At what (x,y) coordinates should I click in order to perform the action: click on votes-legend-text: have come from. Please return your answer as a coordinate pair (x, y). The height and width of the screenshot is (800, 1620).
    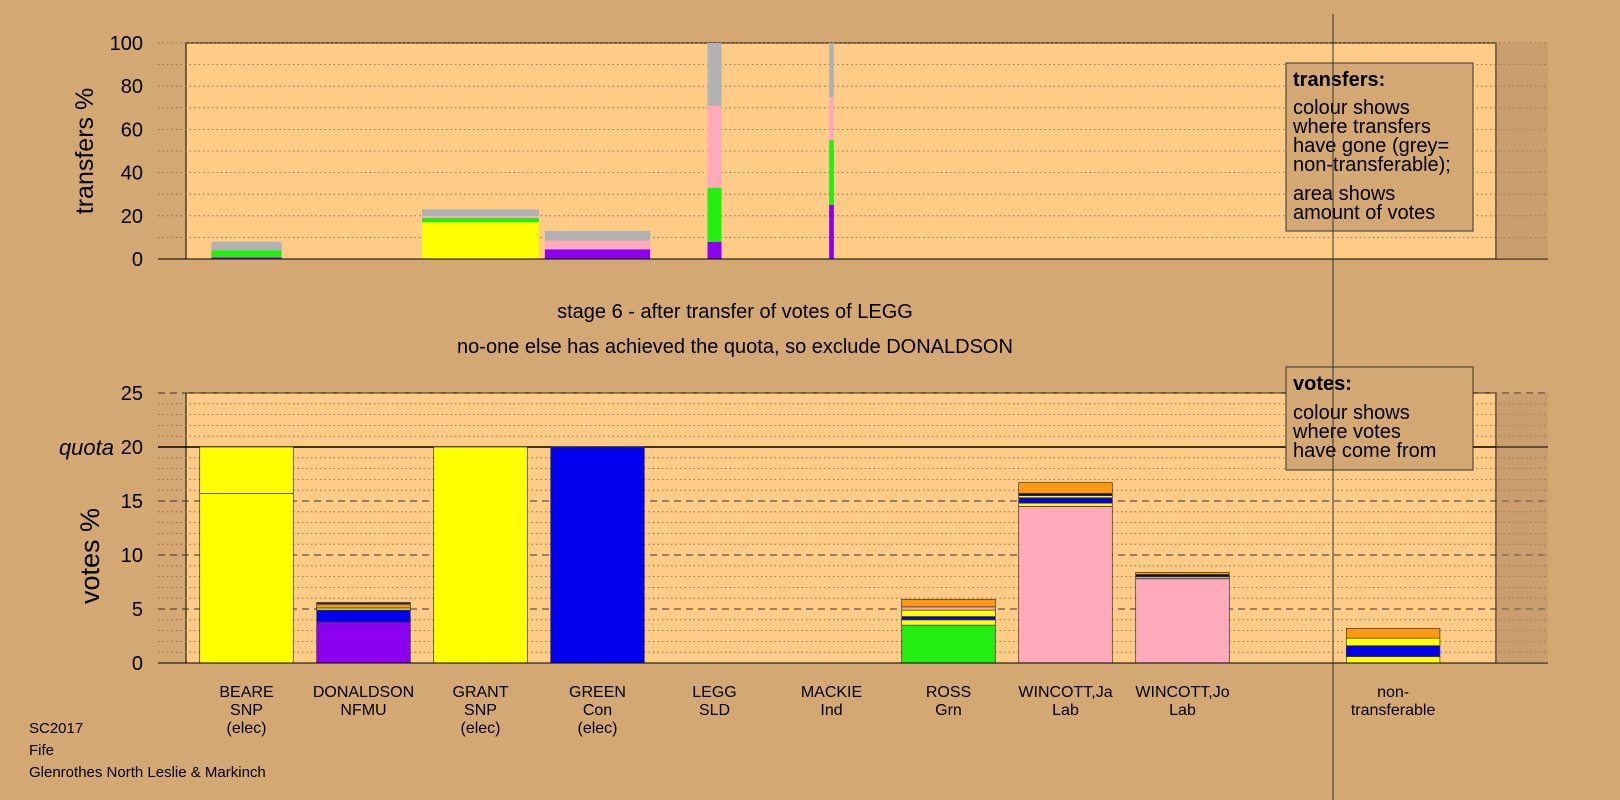
    Looking at the image, I should click on (1364, 451).